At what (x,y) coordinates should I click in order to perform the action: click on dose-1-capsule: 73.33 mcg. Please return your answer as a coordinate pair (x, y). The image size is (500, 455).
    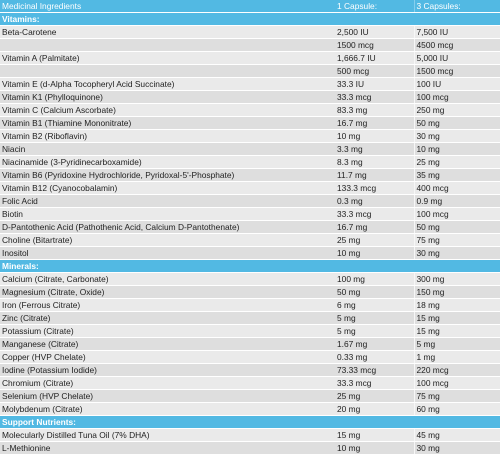
    Looking at the image, I should click on (374, 370).